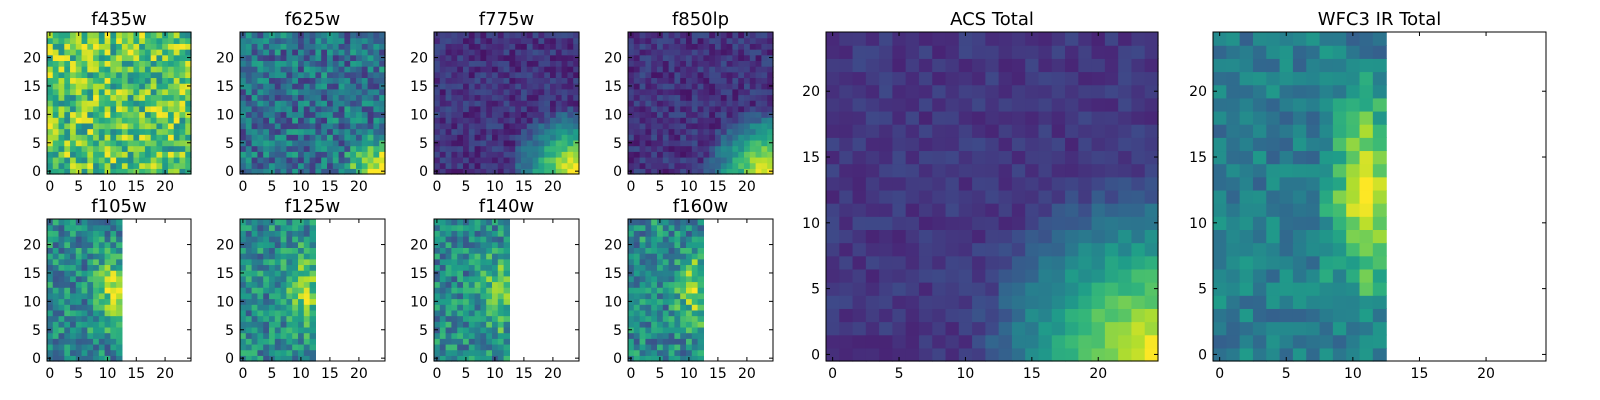 This screenshot has height=400, width=1600. What do you see at coordinates (312, 19) in the screenshot?
I see `panel-title: f625w` at bounding box center [312, 19].